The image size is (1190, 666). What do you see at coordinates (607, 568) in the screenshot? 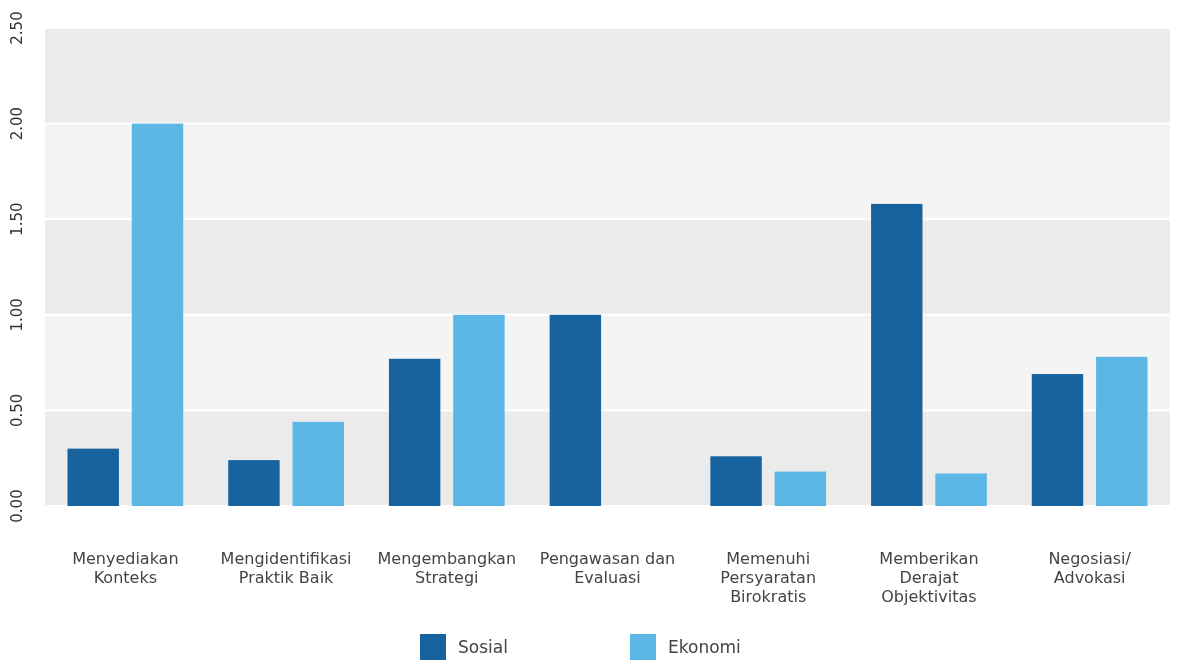
I see `x-tick-label: Pengawasan dan Evaluasi` at bounding box center [607, 568].